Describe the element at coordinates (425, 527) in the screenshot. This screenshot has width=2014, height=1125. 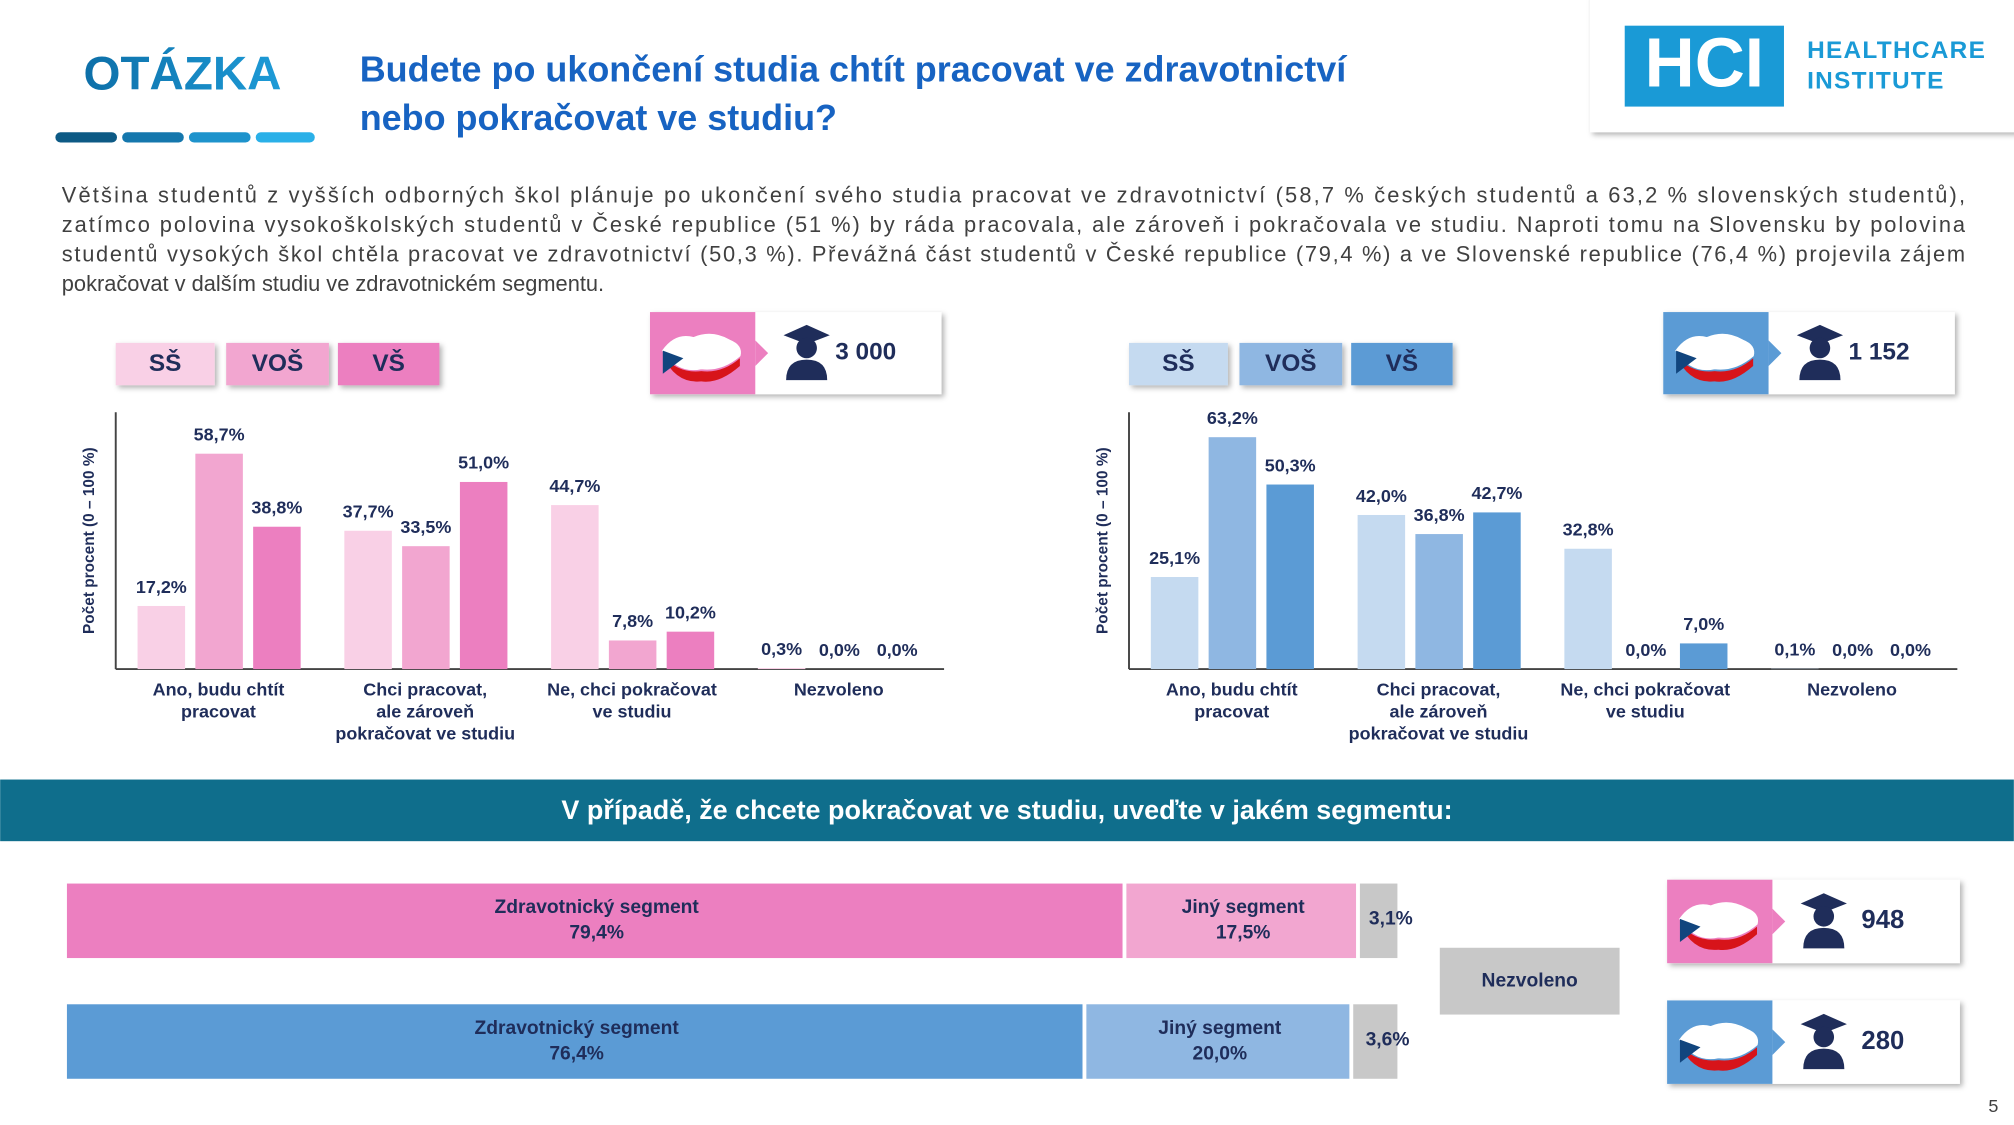
I see `data-label: 33,5%` at that location.